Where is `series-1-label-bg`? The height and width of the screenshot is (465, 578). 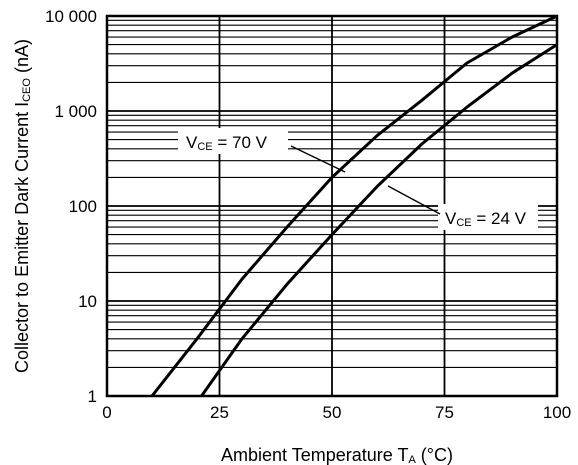 series-1-label-bg is located at coordinates (233, 141).